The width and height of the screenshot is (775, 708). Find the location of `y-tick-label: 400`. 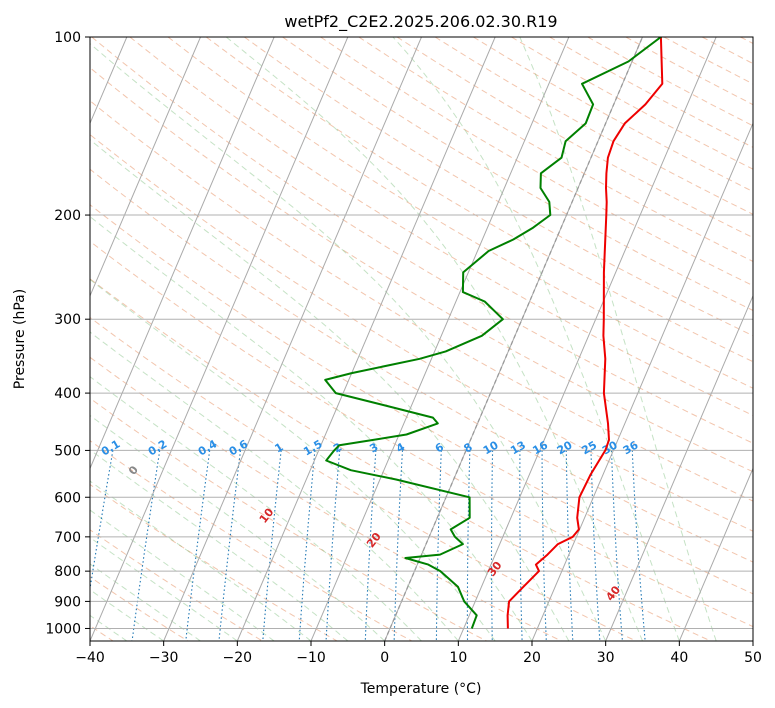

y-tick-label: 400 is located at coordinates (67, 394).